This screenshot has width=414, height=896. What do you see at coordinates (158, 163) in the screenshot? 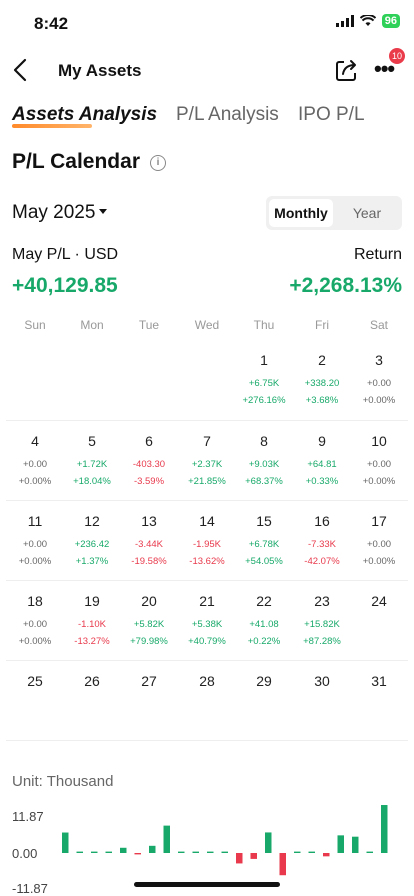
I see `info-icon: i` at bounding box center [158, 163].